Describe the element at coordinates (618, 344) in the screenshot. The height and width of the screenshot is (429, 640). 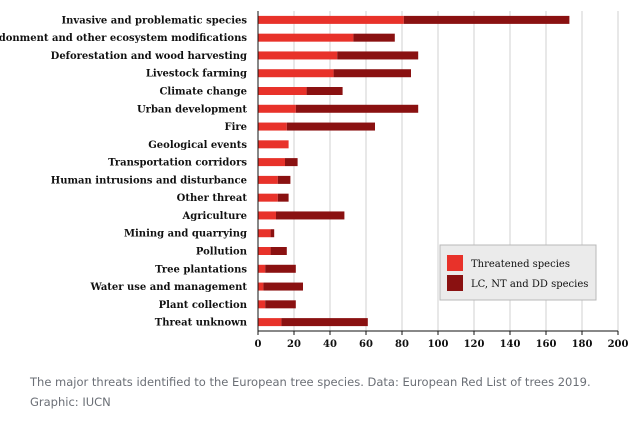
I see `x-tick-label: 200` at that location.